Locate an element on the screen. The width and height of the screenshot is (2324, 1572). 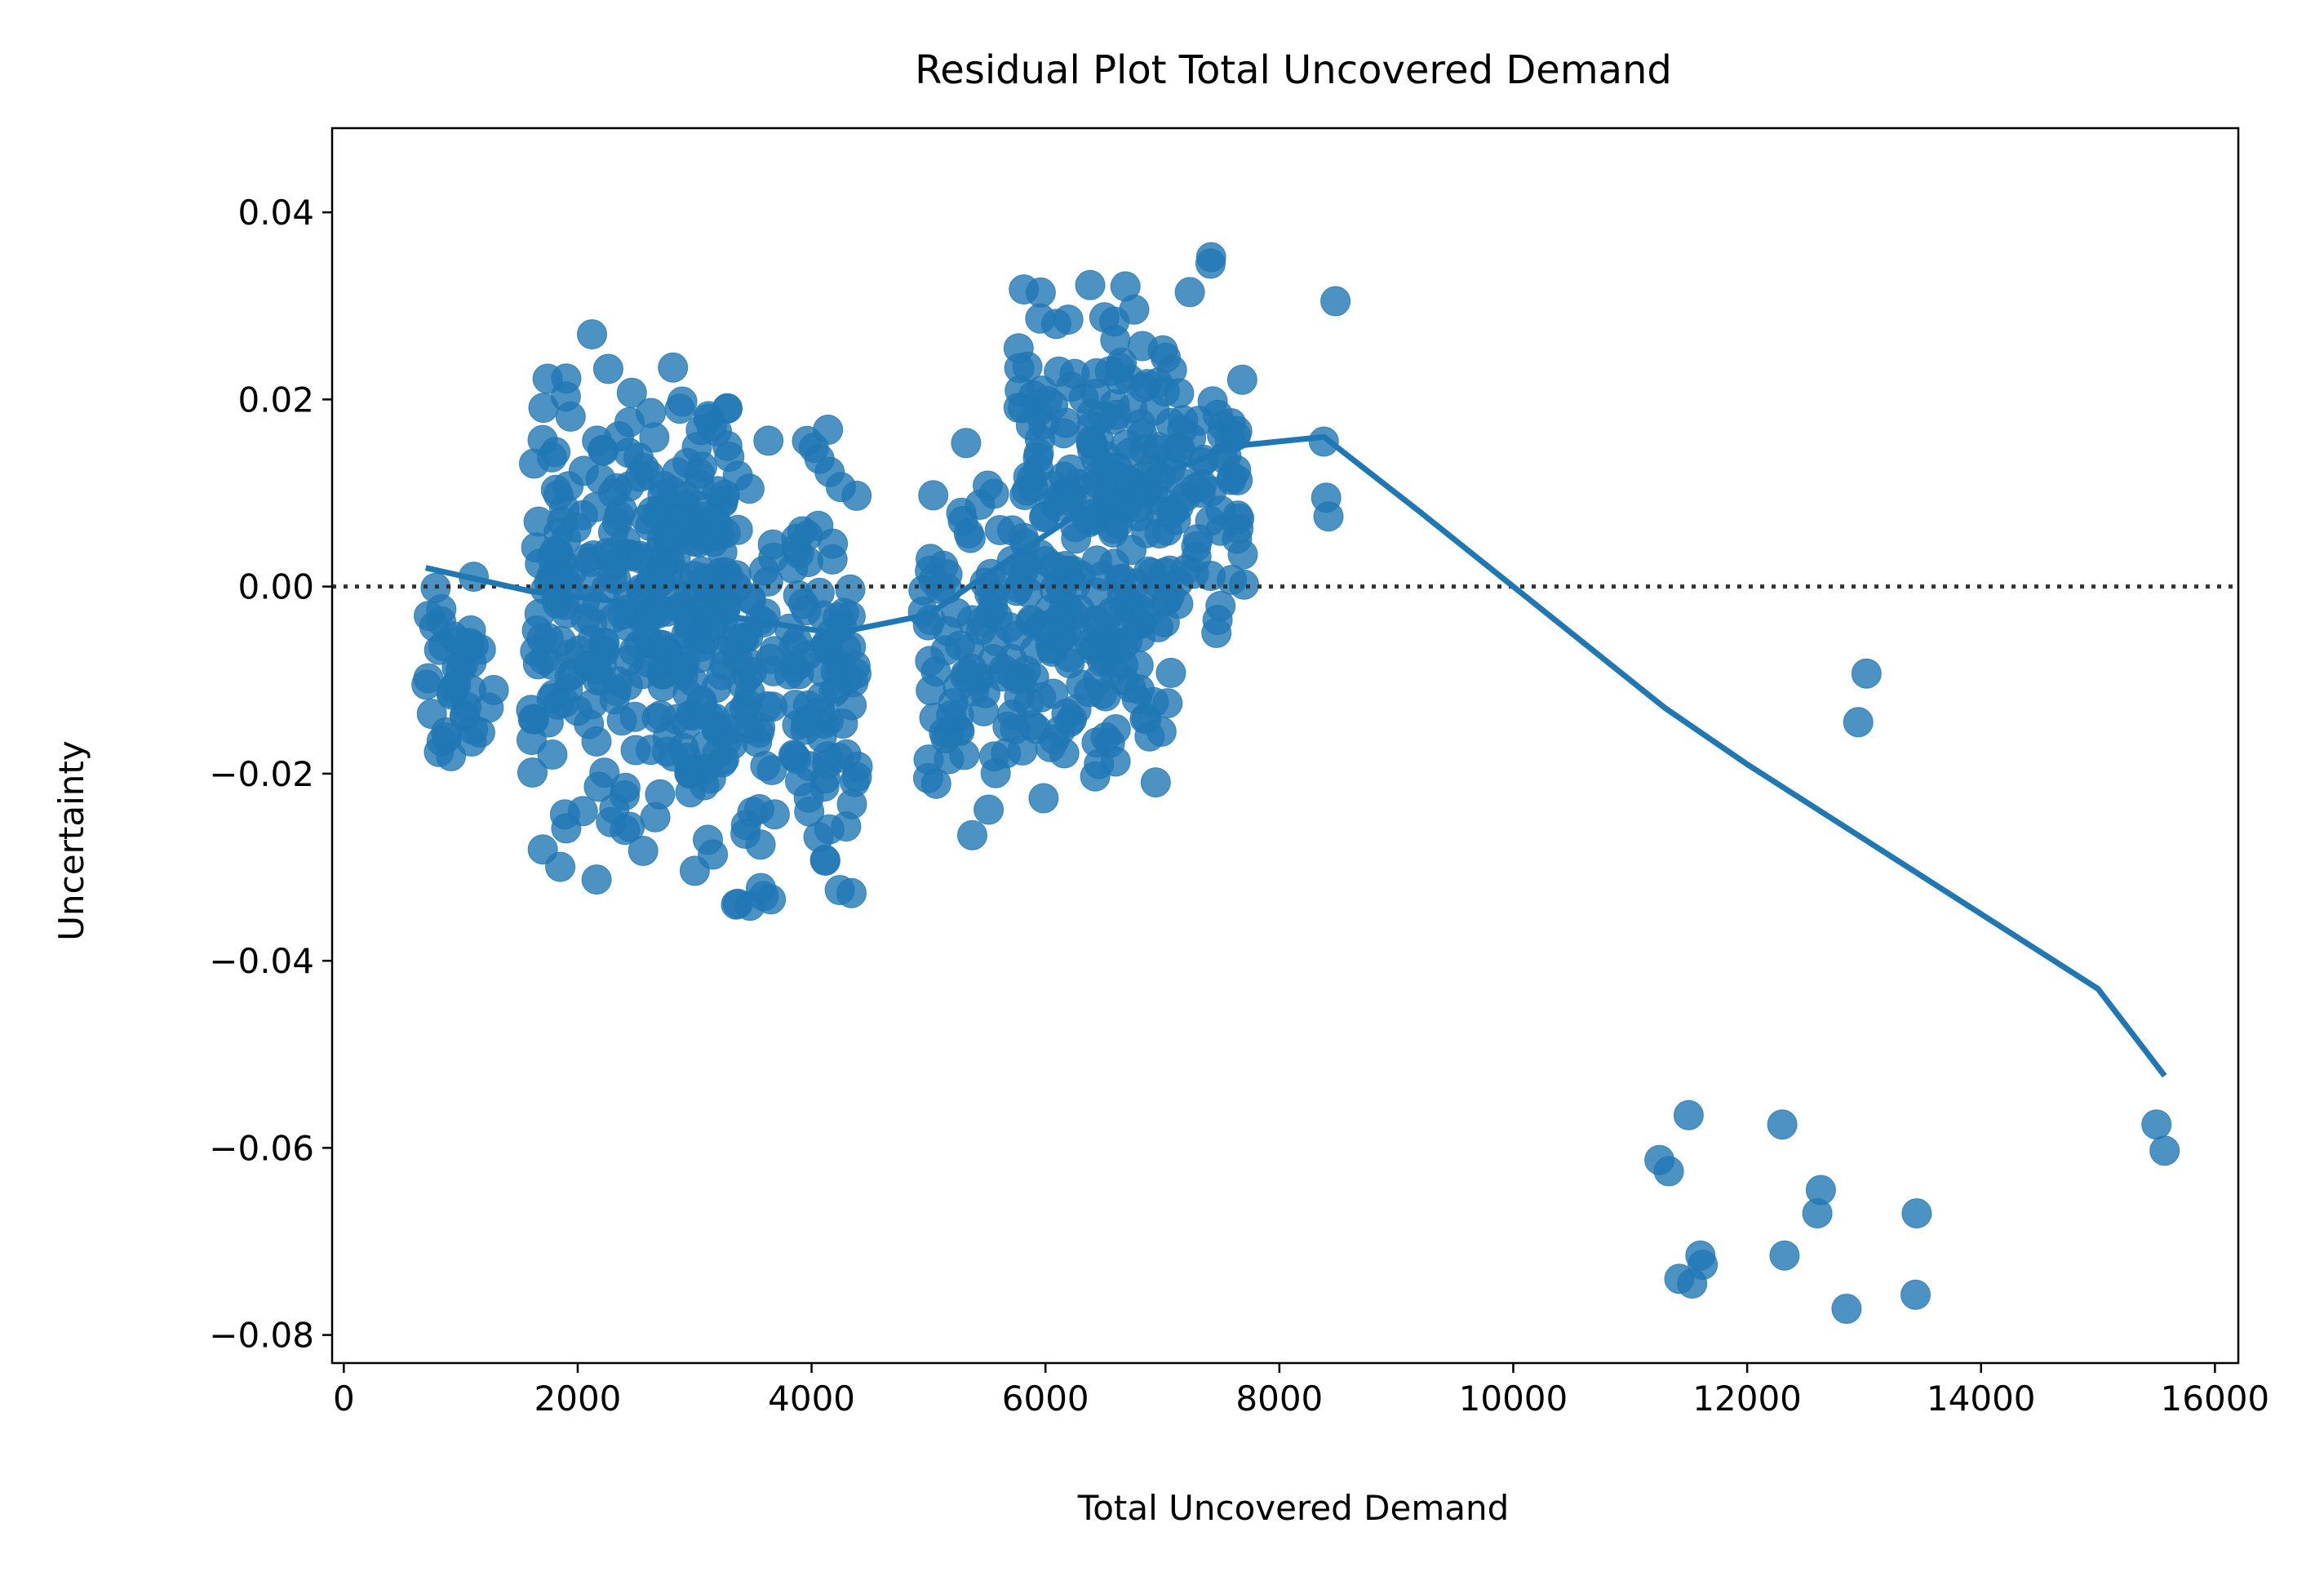
x-axis: 0 2000 4000 6000 8000 10000 12000 14000 16000 is located at coordinates (1301, 1391).